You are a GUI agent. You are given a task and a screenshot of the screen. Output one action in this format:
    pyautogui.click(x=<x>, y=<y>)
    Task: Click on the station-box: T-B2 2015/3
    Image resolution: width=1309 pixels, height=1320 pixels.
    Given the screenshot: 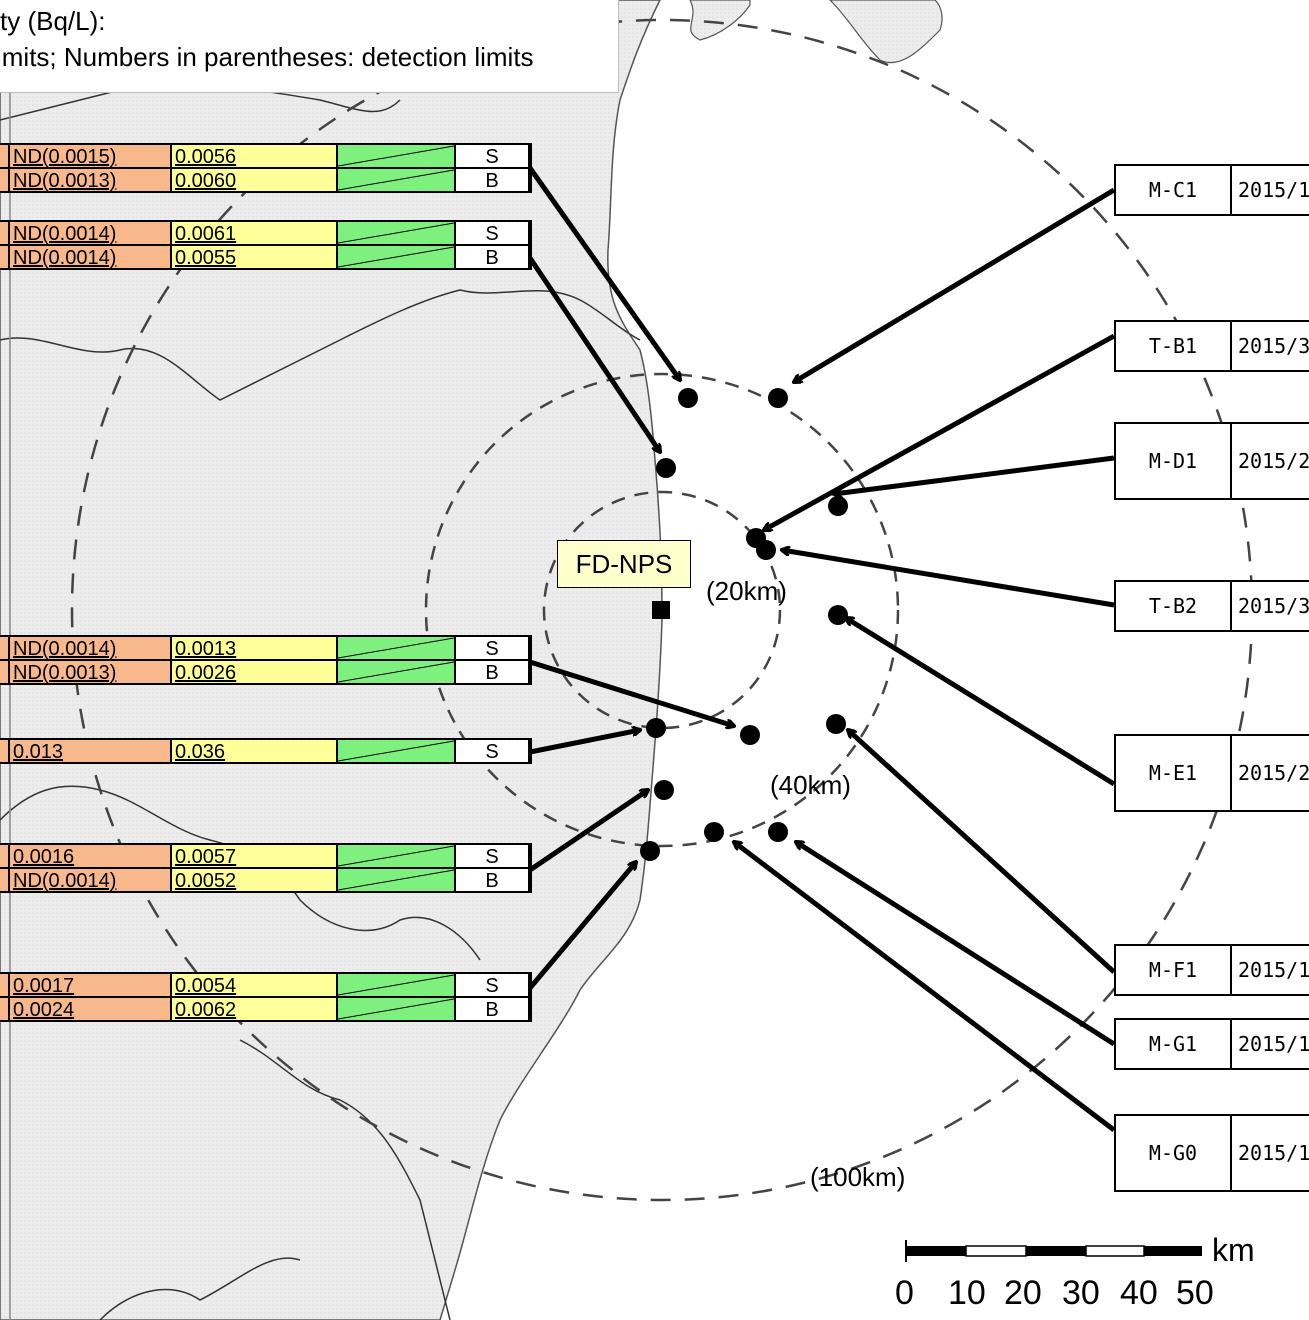 What is the action you would take?
    pyautogui.click(x=1211, y=606)
    